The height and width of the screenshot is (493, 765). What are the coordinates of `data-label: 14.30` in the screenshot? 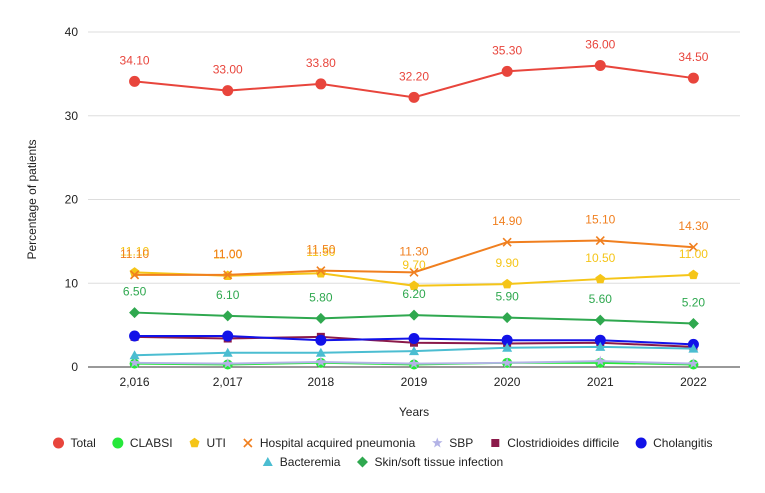 It's located at (693, 226).